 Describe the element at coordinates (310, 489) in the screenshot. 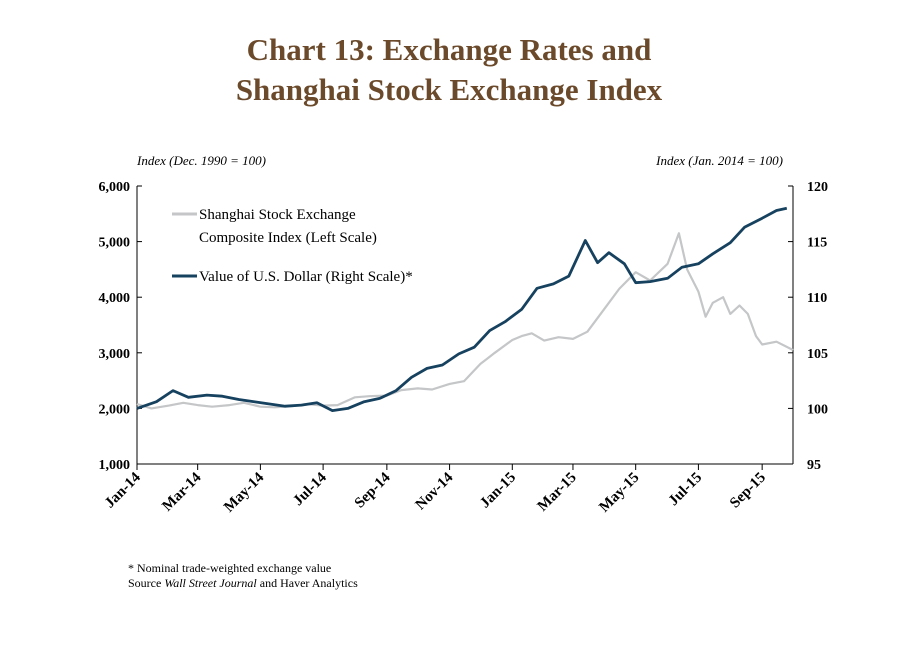

I see `x-tick-label: Jul-14` at that location.